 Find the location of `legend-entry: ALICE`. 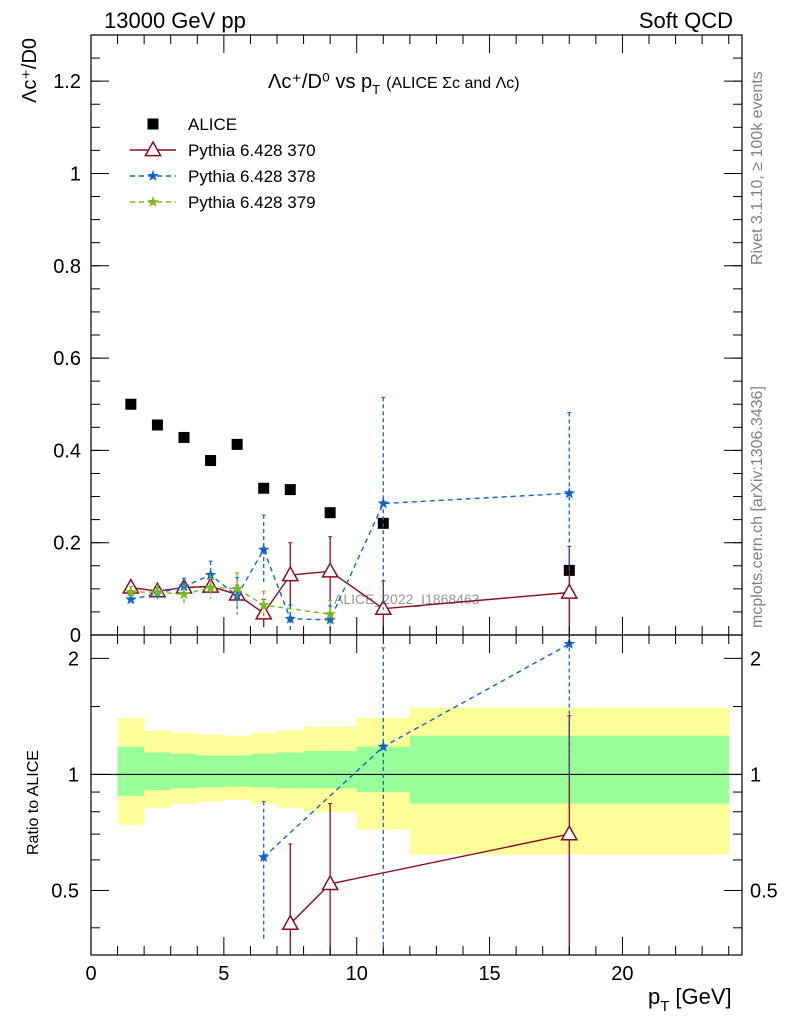

legend-entry: ALICE is located at coordinates (192, 124).